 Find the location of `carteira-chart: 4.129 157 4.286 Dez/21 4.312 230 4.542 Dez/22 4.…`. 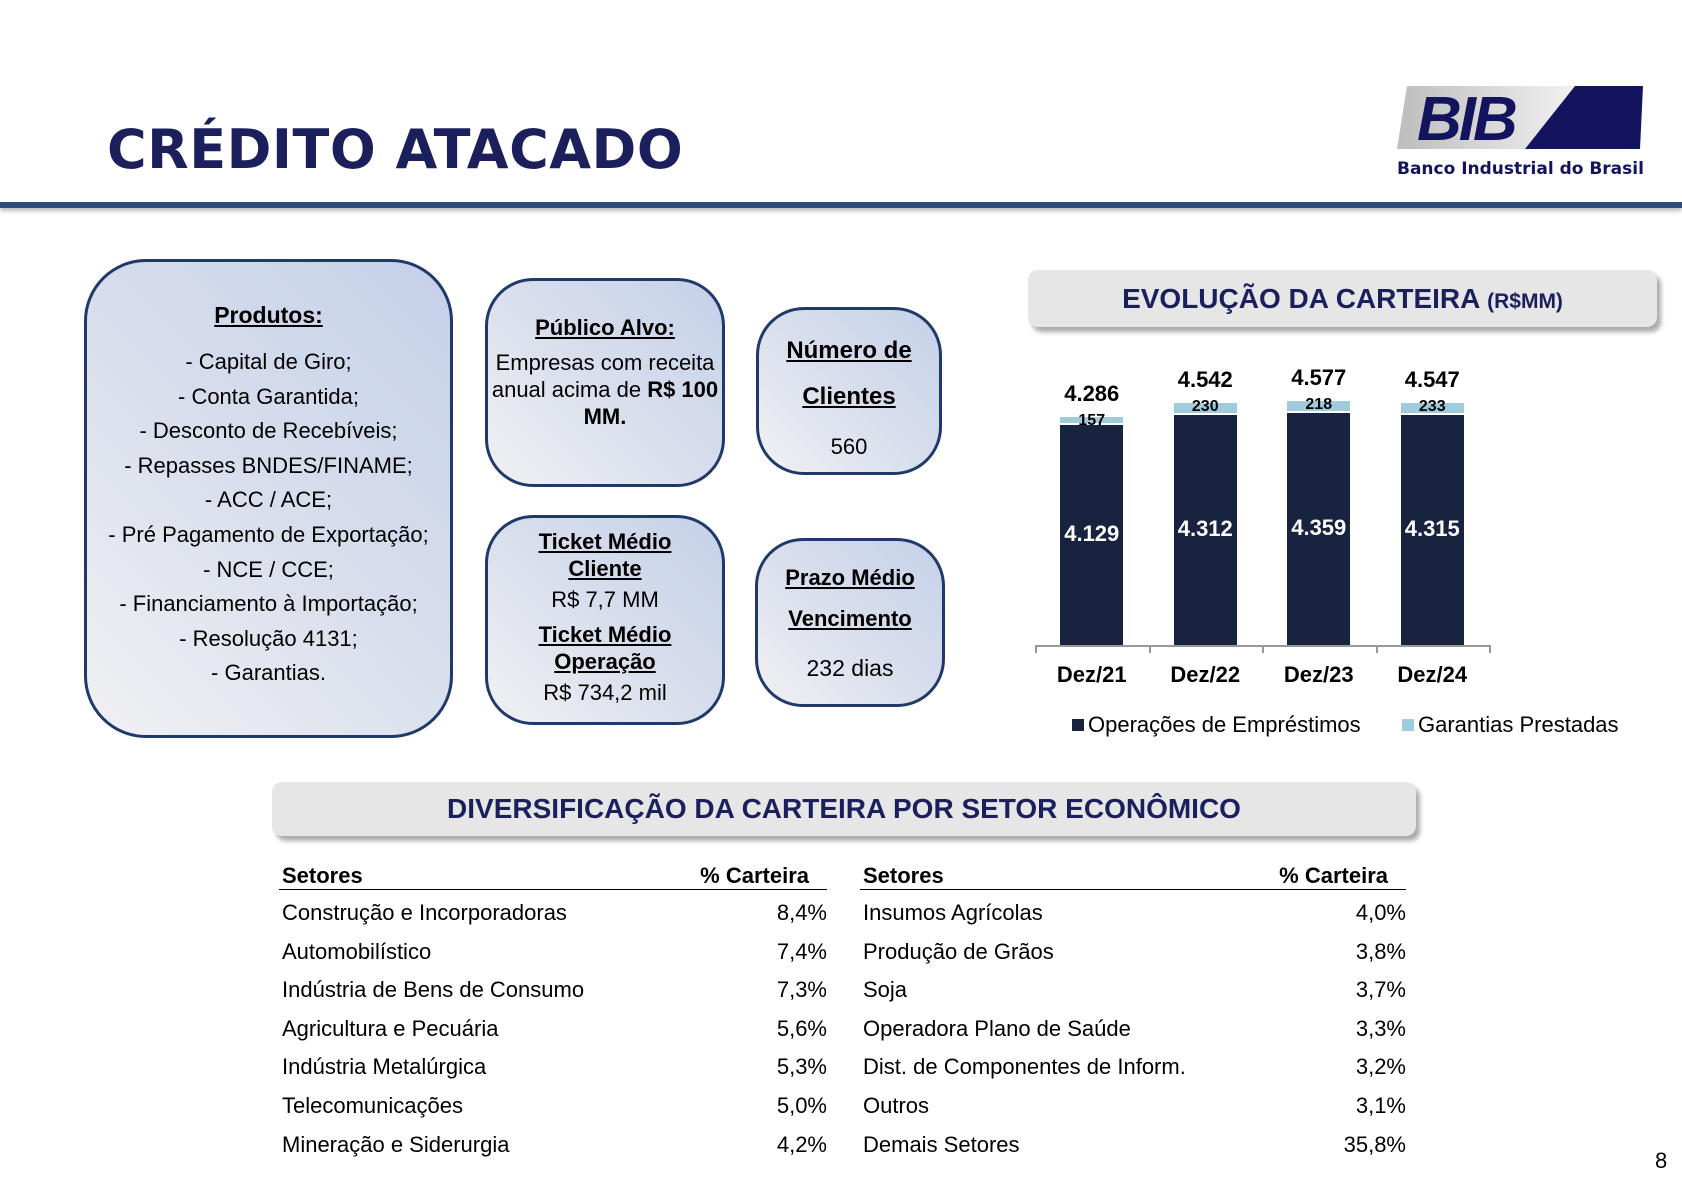

carteira-chart: 4.129 157 4.286 Dez/21 4.312 230 4.542 Dez/22 4.… is located at coordinates (1350, 550).